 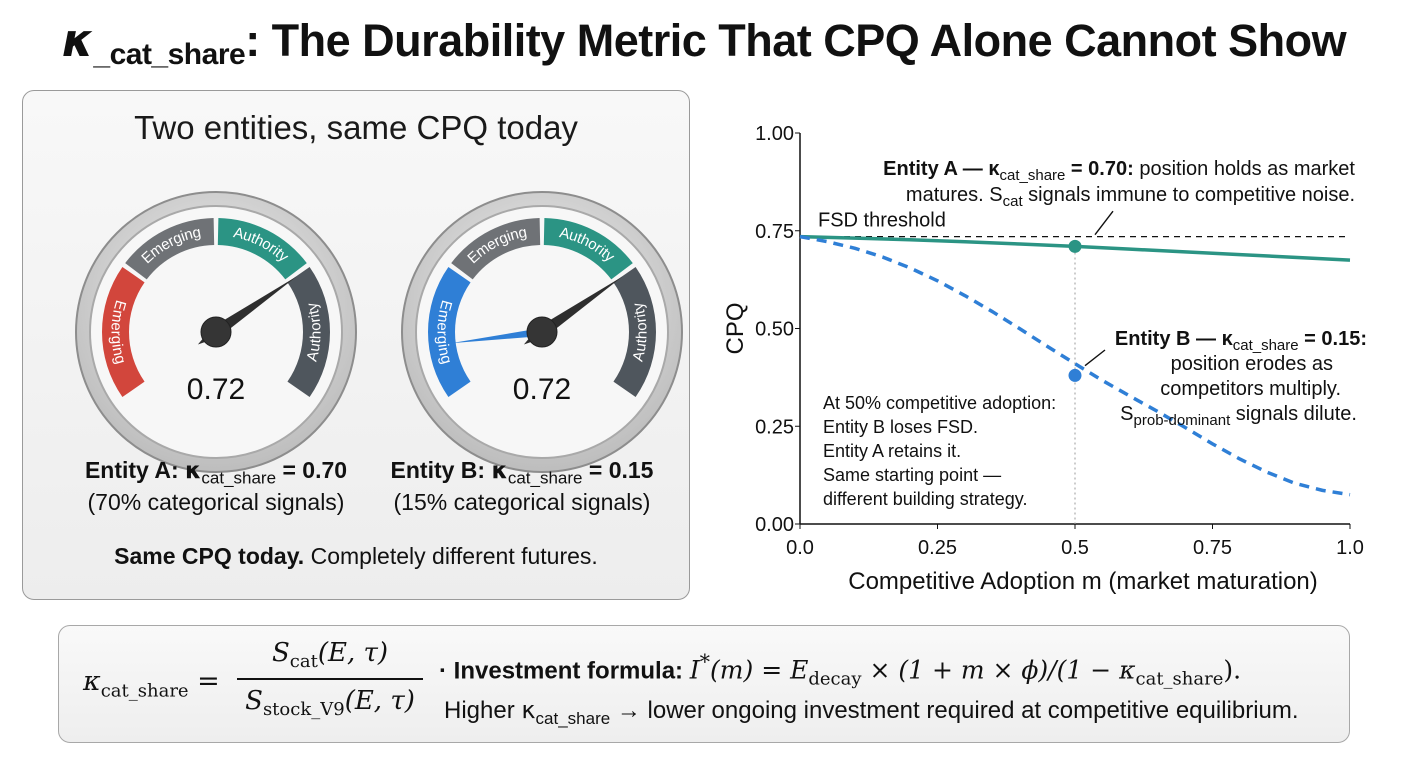 What do you see at coordinates (735, 328) in the screenshot?
I see `y-axis-label: CPQ` at bounding box center [735, 328].